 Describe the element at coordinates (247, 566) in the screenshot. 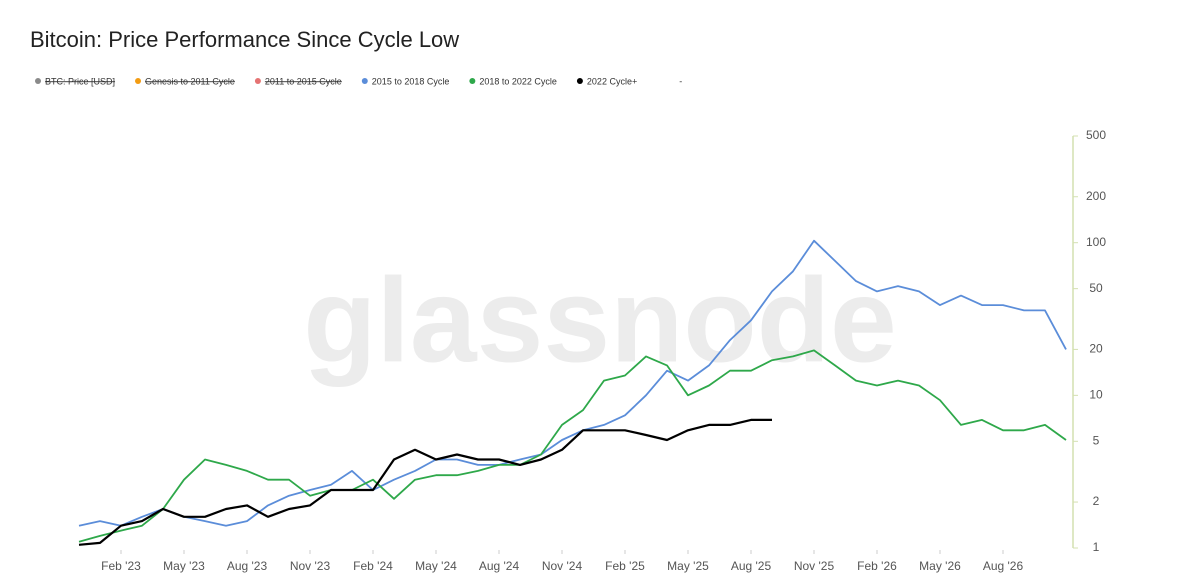

I see `x-tick-label: Aug '23` at that location.